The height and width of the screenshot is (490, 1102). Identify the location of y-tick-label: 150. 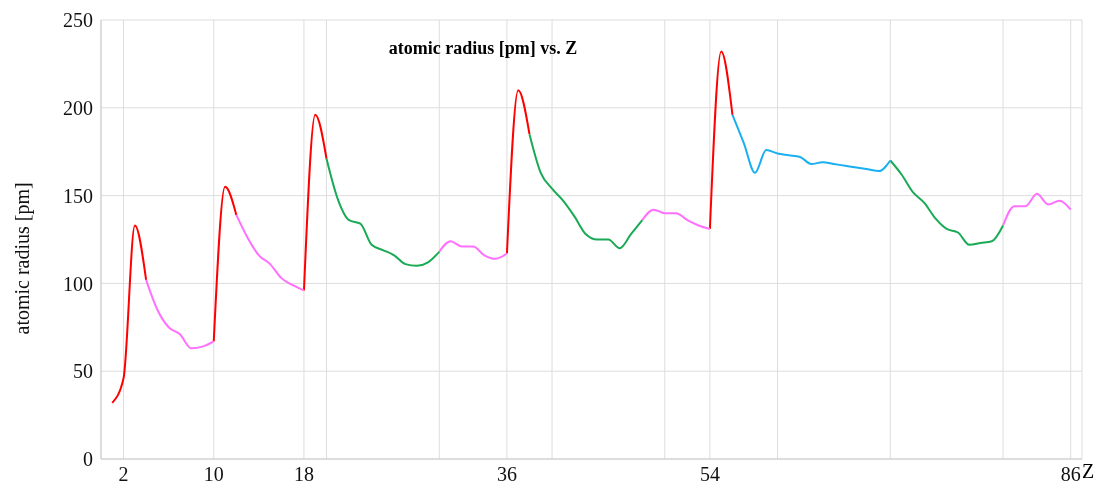
(78, 195).